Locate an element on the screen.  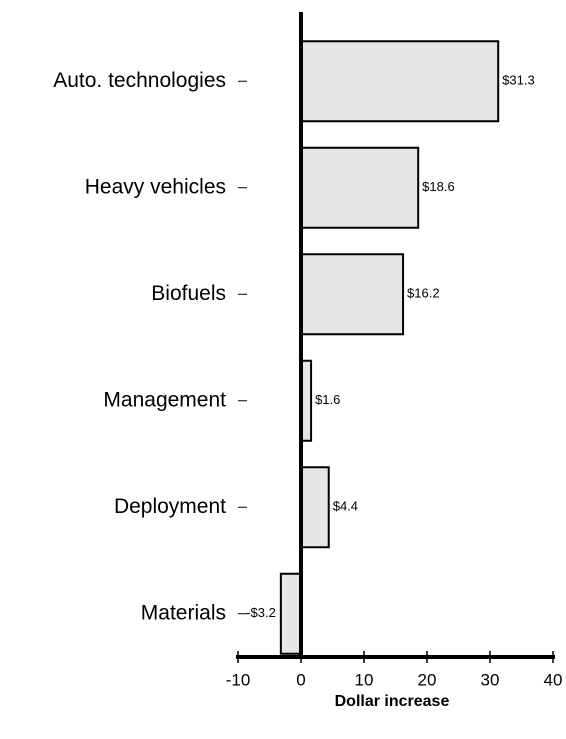
category-label: Auto. technologies is located at coordinates (139, 80).